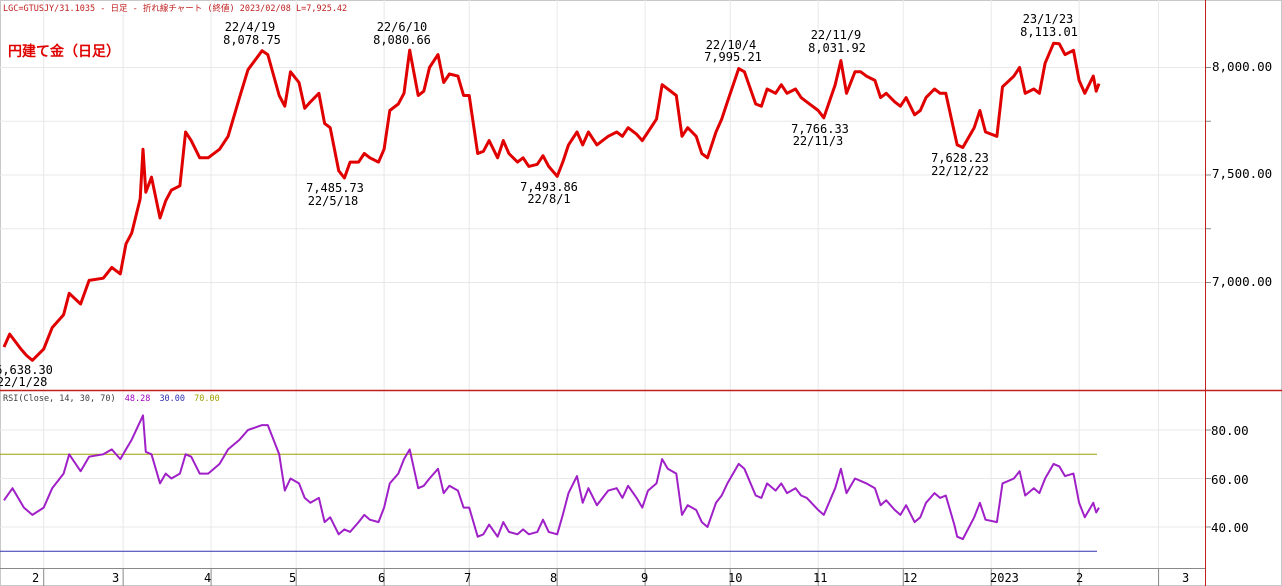  Describe the element at coordinates (1242, 66) in the screenshot. I see `price-tick-label: 8,000.00` at that location.